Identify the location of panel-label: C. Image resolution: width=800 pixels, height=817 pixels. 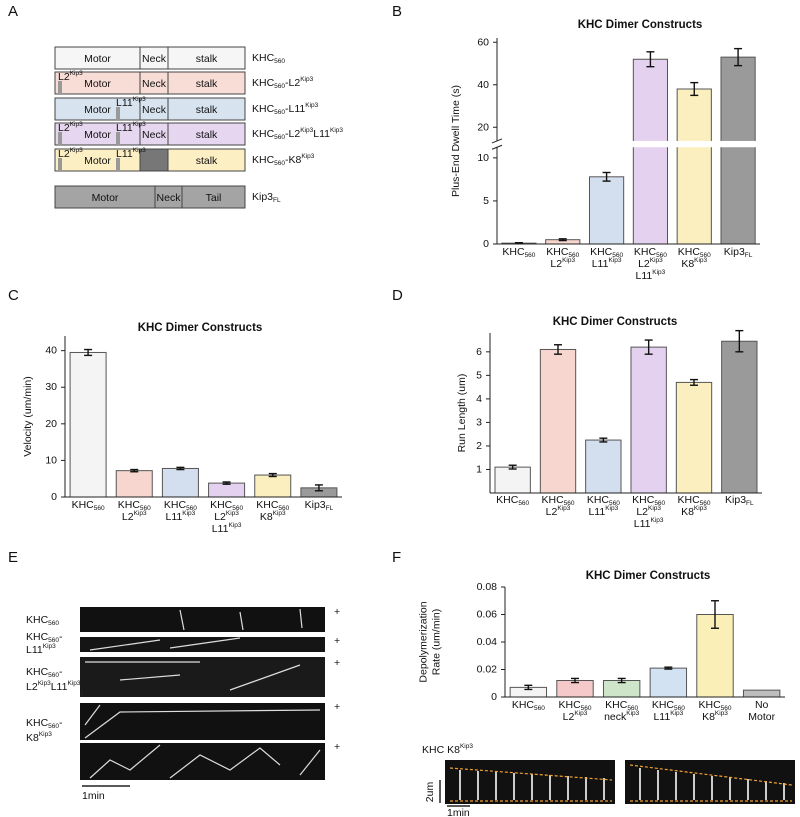
(13, 295).